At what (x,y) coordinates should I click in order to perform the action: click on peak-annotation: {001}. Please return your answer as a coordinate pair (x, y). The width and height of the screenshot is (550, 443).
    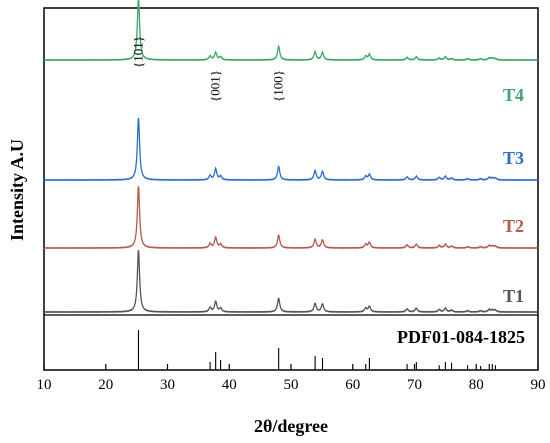
    Looking at the image, I should click on (215, 86).